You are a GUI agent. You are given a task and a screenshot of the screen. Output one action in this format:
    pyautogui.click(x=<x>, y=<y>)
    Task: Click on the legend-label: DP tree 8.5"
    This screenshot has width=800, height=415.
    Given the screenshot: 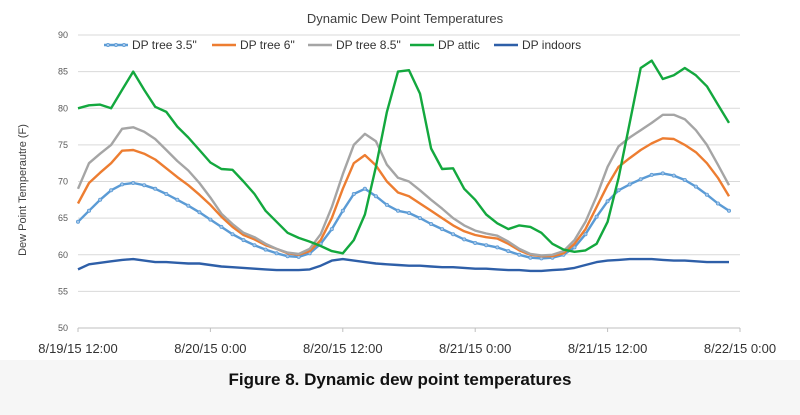 What is the action you would take?
    pyautogui.click(x=368, y=45)
    